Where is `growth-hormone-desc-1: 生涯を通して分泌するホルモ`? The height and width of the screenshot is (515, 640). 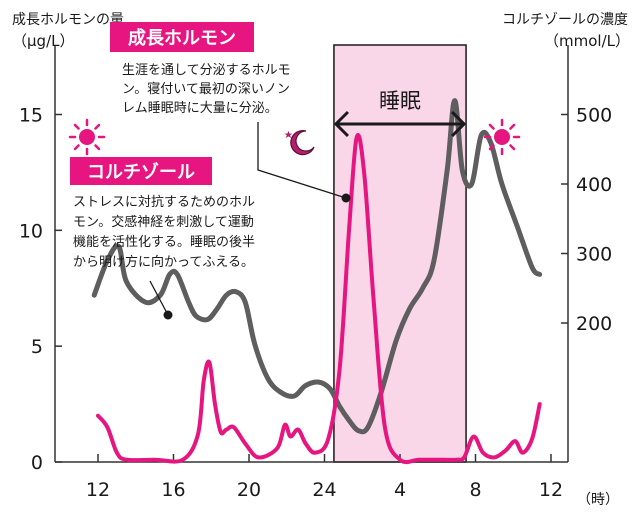
growth-hormone-desc-1: 生涯を通して分泌するホルモ is located at coordinates (206, 70).